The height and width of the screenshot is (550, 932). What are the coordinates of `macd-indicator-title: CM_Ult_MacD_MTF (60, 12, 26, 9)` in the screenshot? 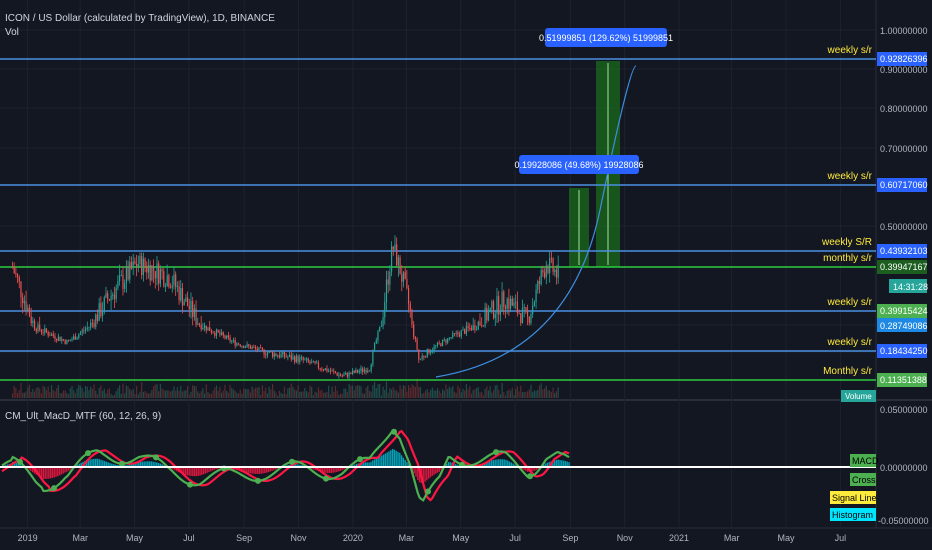 It's located at (83, 416).